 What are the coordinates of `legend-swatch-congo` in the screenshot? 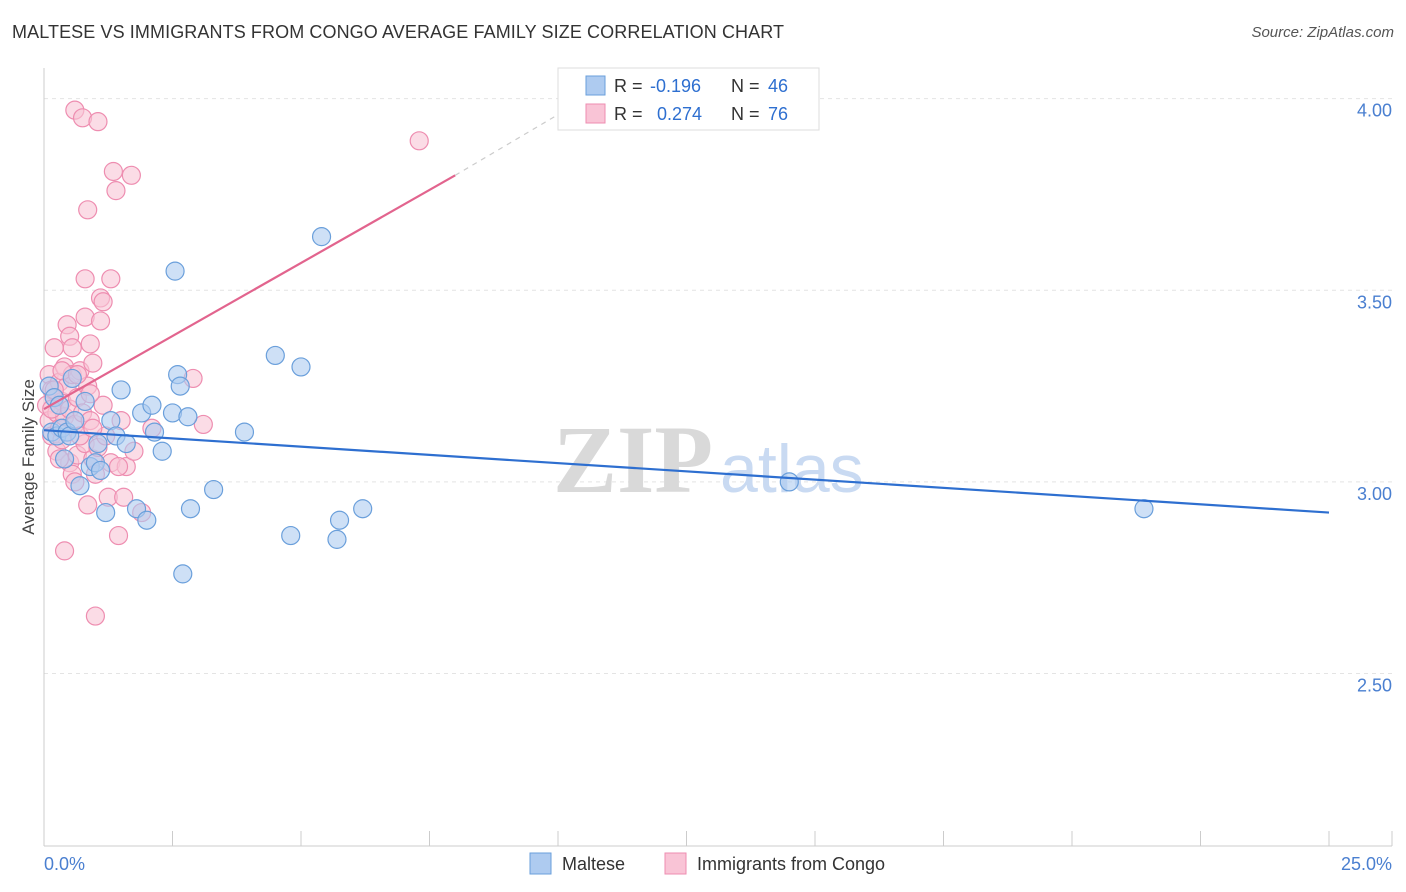 It's located at (675, 863).